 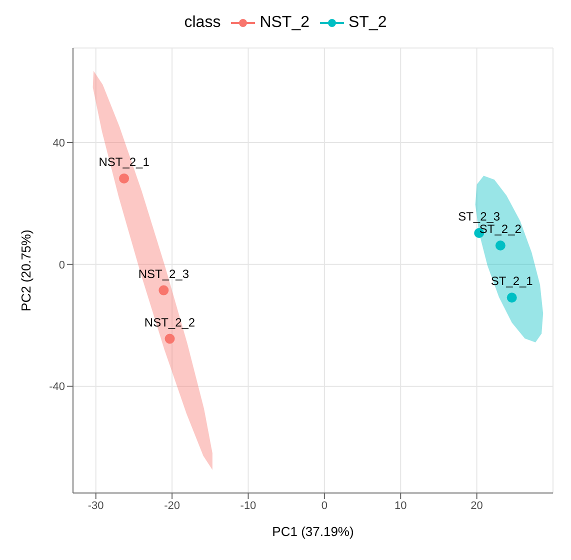 What do you see at coordinates (476, 506) in the screenshot?
I see `x-tick-label: 20` at bounding box center [476, 506].